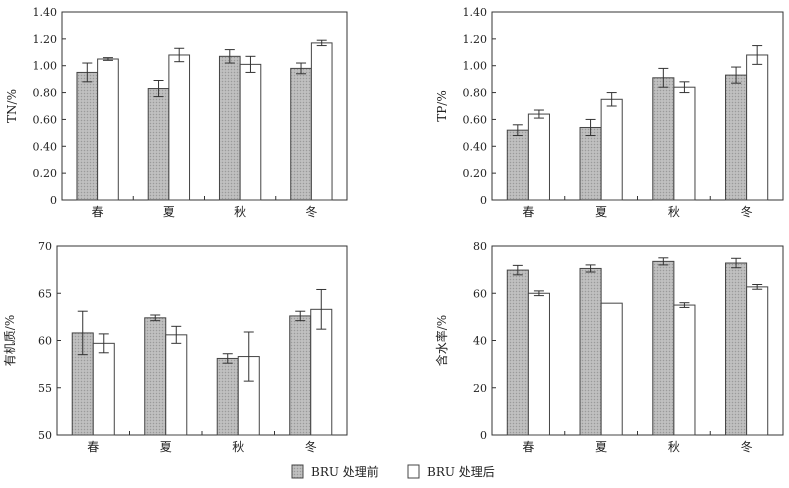 The height and width of the screenshot is (488, 789). I want to click on legend-swatch-after, so click(413, 471).